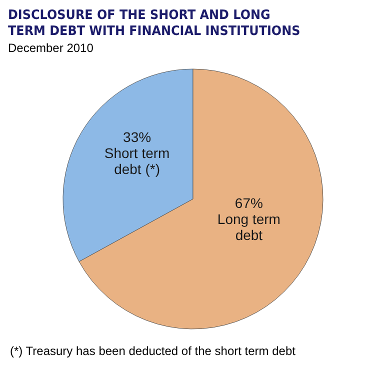 The width and height of the screenshot is (381, 379). I want to click on text: (*) Treasury has been deducted of the short term debt, so click(153, 351).